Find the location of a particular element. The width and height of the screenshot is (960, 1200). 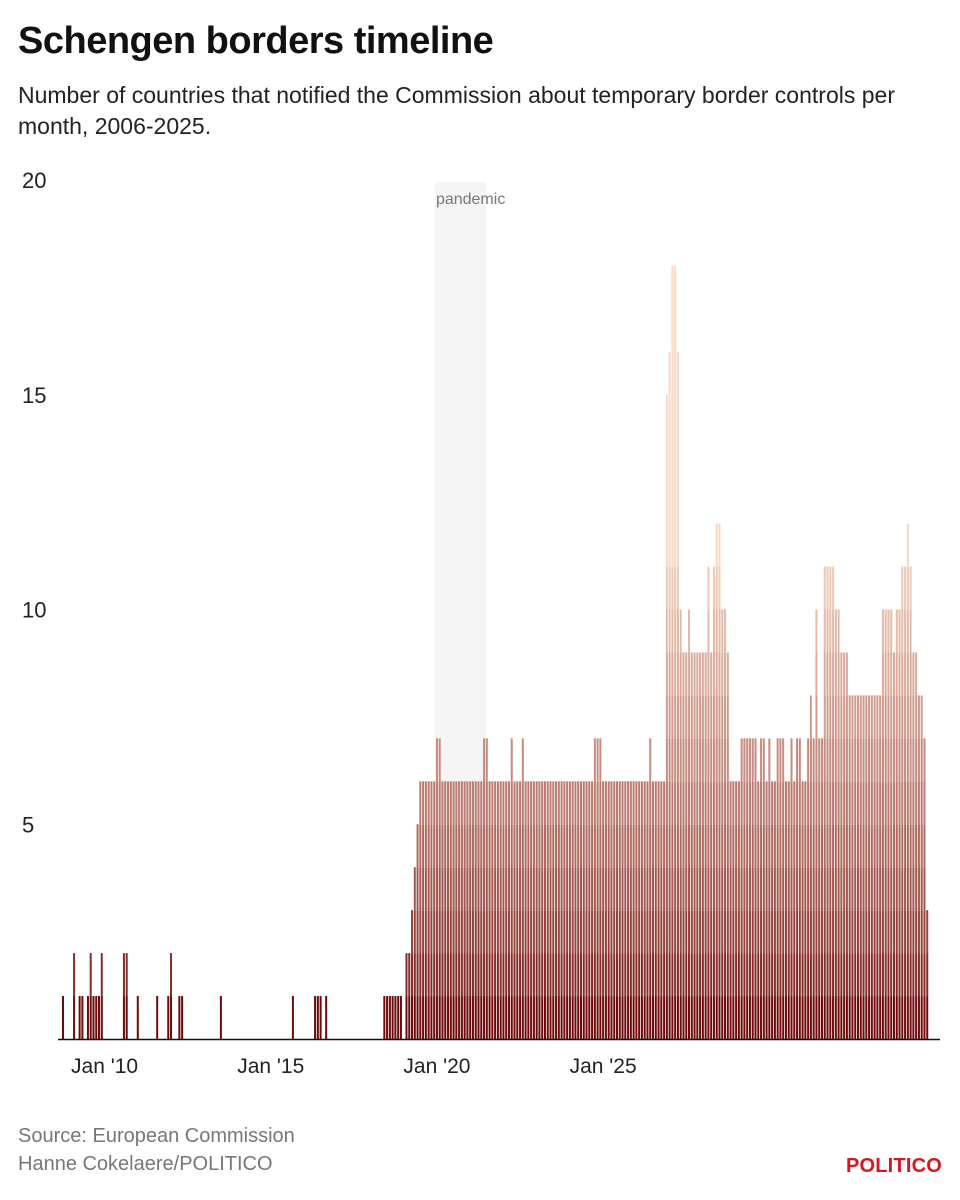

source-note: Source: European Commission is located at coordinates (156, 1136).